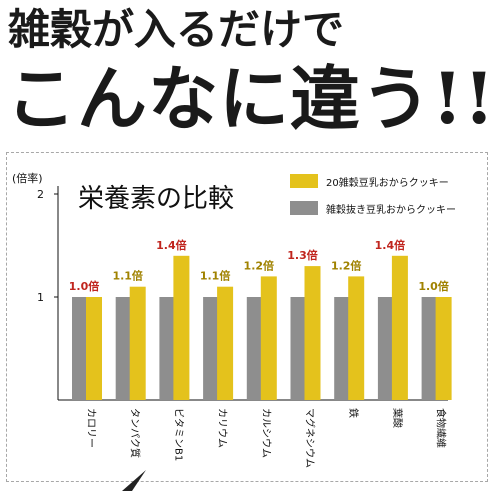  Describe the element at coordinates (310, 438) in the screenshot. I see `category-label: マグネシウム` at that location.